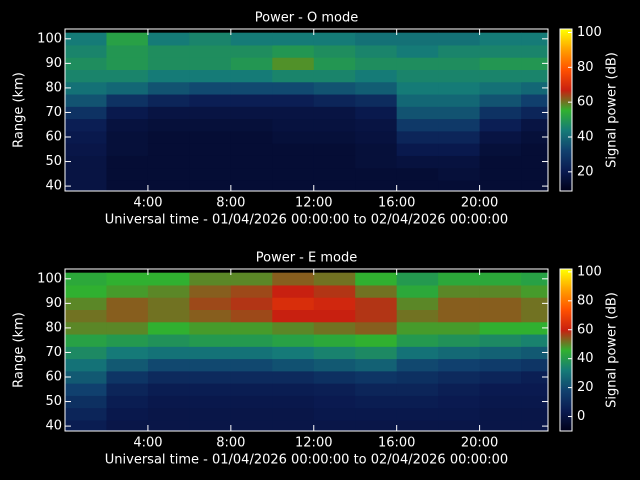 The image size is (640, 480). Describe the element at coordinates (19, 110) in the screenshot. I see `y-axis-label: Range (km)` at that location.